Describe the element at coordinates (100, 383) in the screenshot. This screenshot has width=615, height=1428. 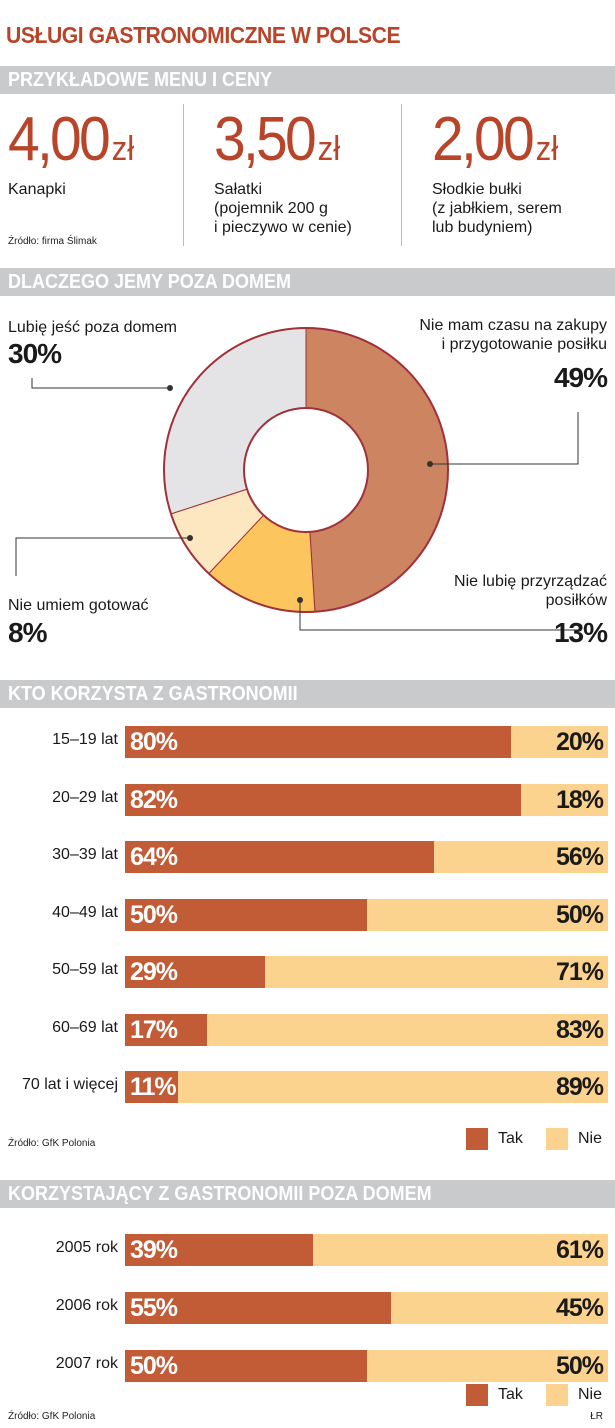
I see `leader-lubie` at that location.